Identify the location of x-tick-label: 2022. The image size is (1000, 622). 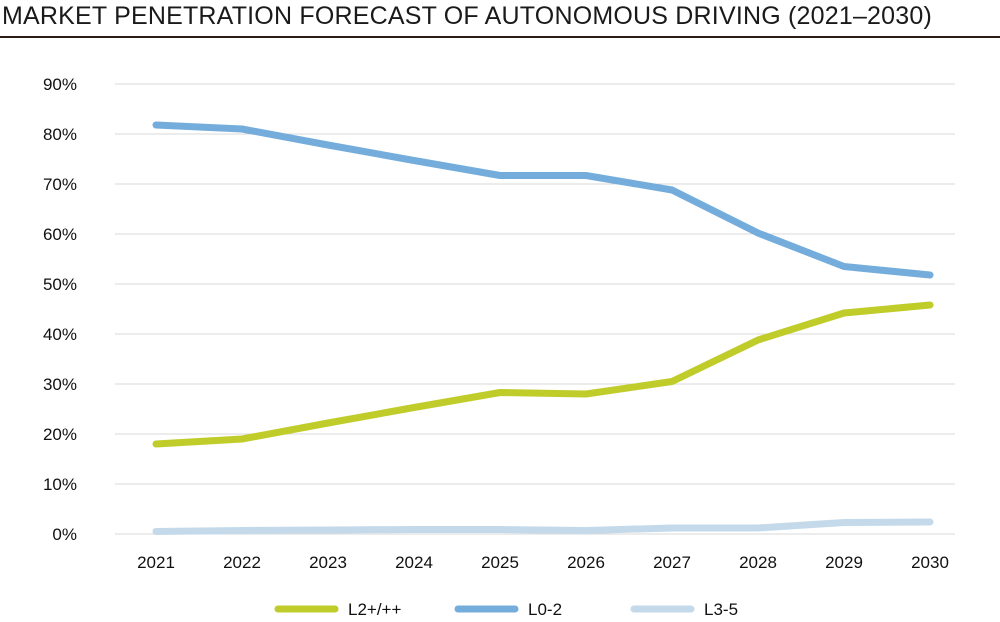
(242, 562).